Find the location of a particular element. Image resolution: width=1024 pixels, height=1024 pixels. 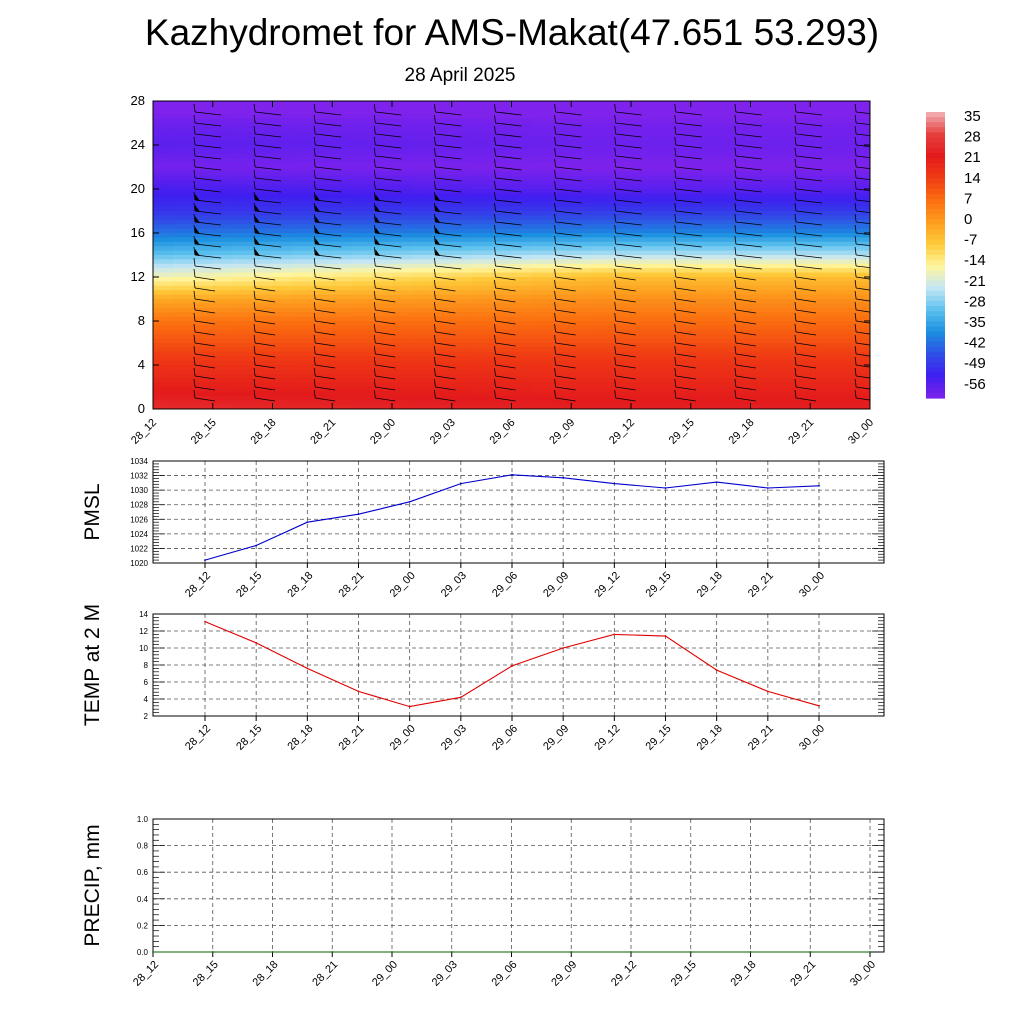

y-tick-label: 1034 is located at coordinates (139, 461).